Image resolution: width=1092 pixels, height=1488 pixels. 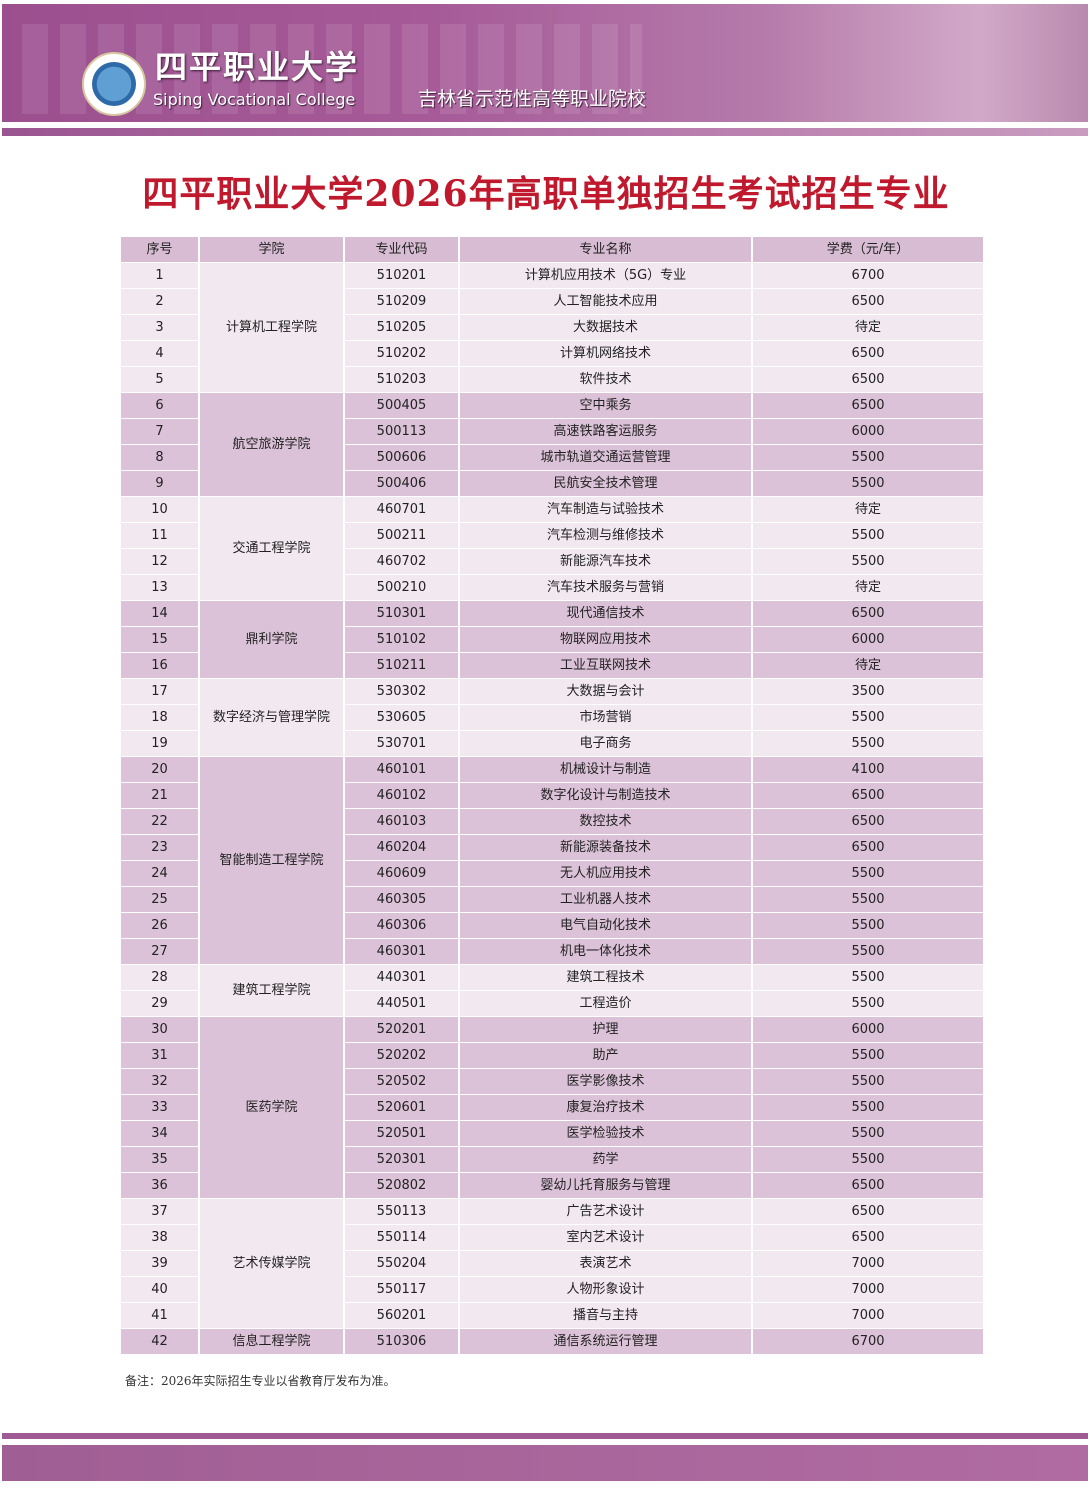 I want to click on table-row: 17 数字经济与管理学院 530302 大数据与会计 3500, so click(x=552, y=717).